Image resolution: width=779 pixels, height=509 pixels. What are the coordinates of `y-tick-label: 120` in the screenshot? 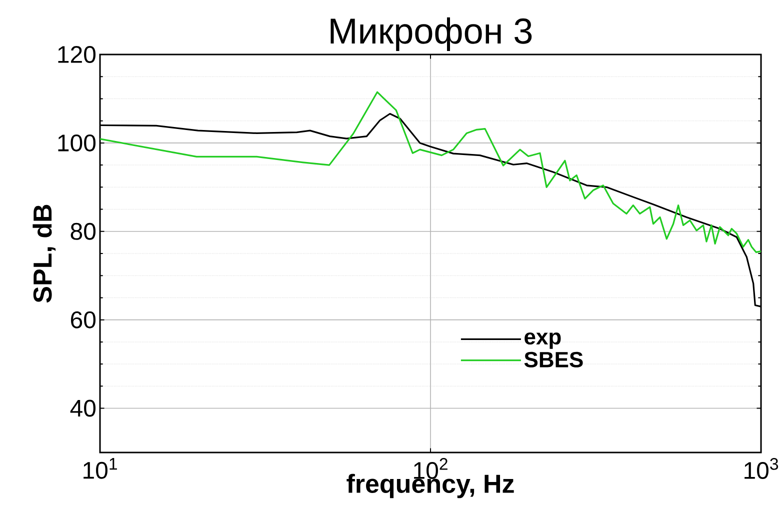 It's located at (77, 54).